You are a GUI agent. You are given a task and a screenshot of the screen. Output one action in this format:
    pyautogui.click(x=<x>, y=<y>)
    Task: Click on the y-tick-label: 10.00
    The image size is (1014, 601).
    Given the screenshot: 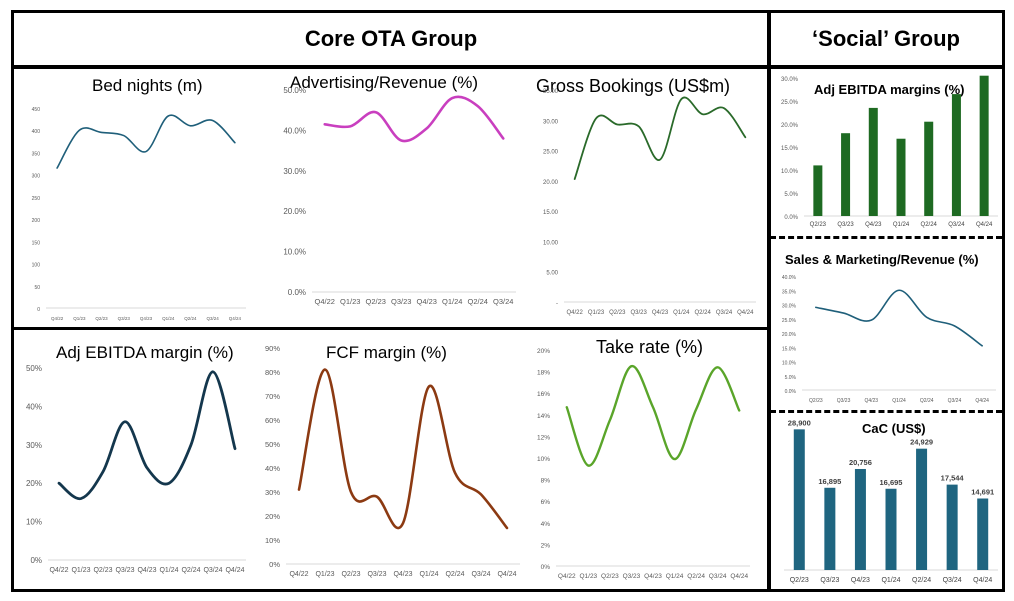 What is the action you would take?
    pyautogui.click(x=551, y=243)
    